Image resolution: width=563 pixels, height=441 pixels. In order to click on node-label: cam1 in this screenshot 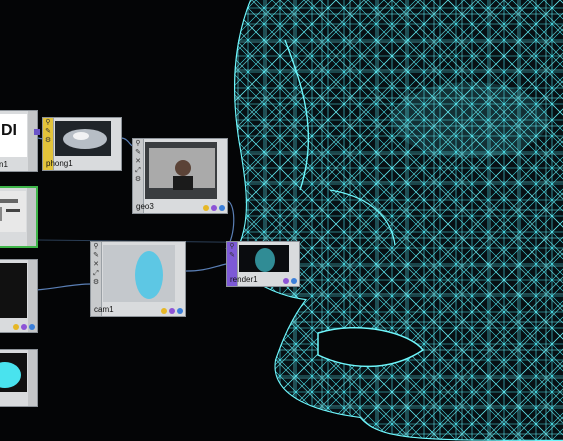, I will do `click(104, 309)`.